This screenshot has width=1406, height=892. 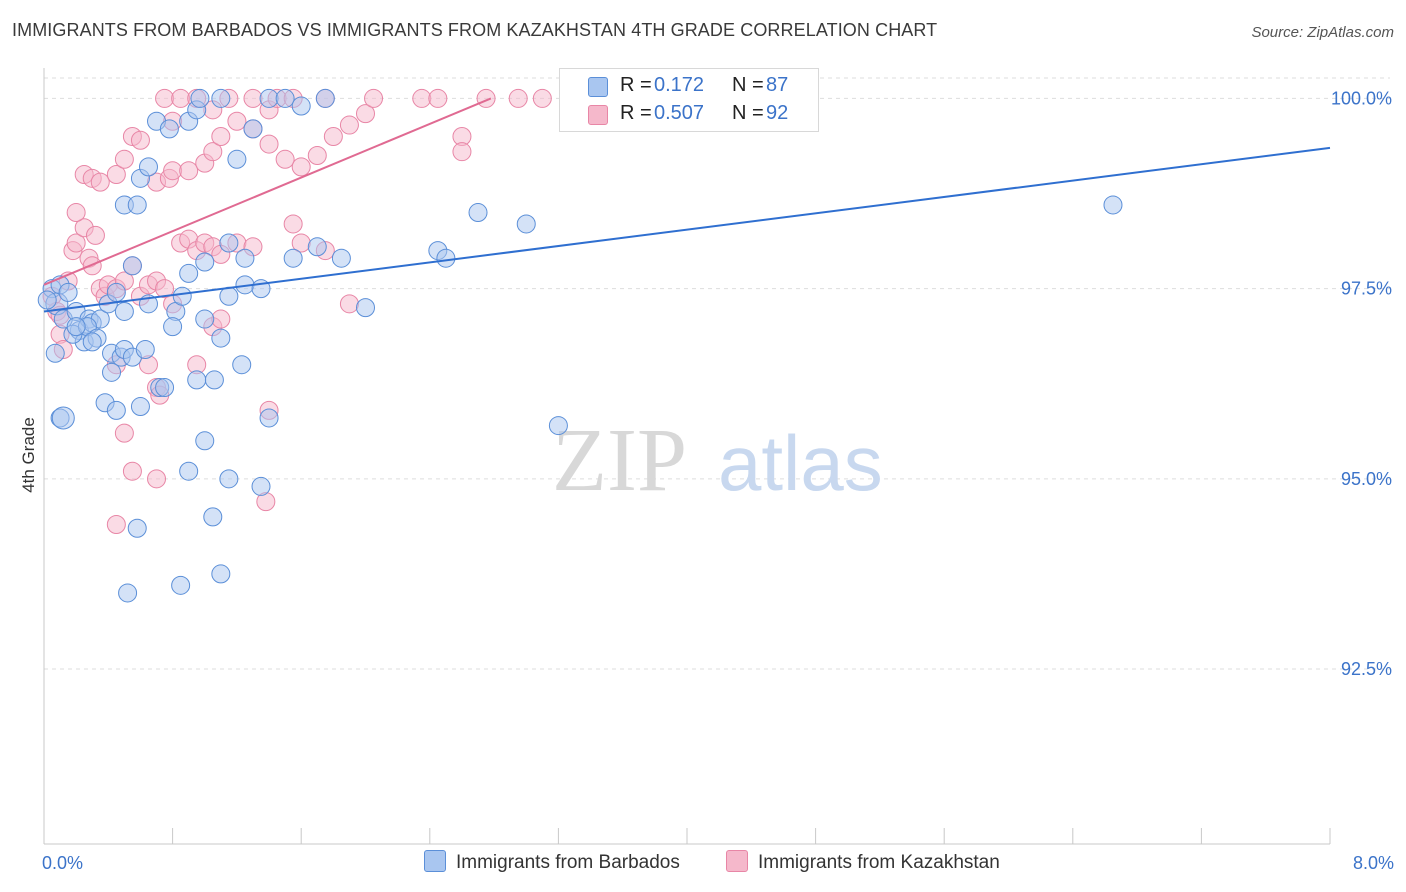 I want to click on y-axis-title: 4th Grade, so click(x=28, y=455).